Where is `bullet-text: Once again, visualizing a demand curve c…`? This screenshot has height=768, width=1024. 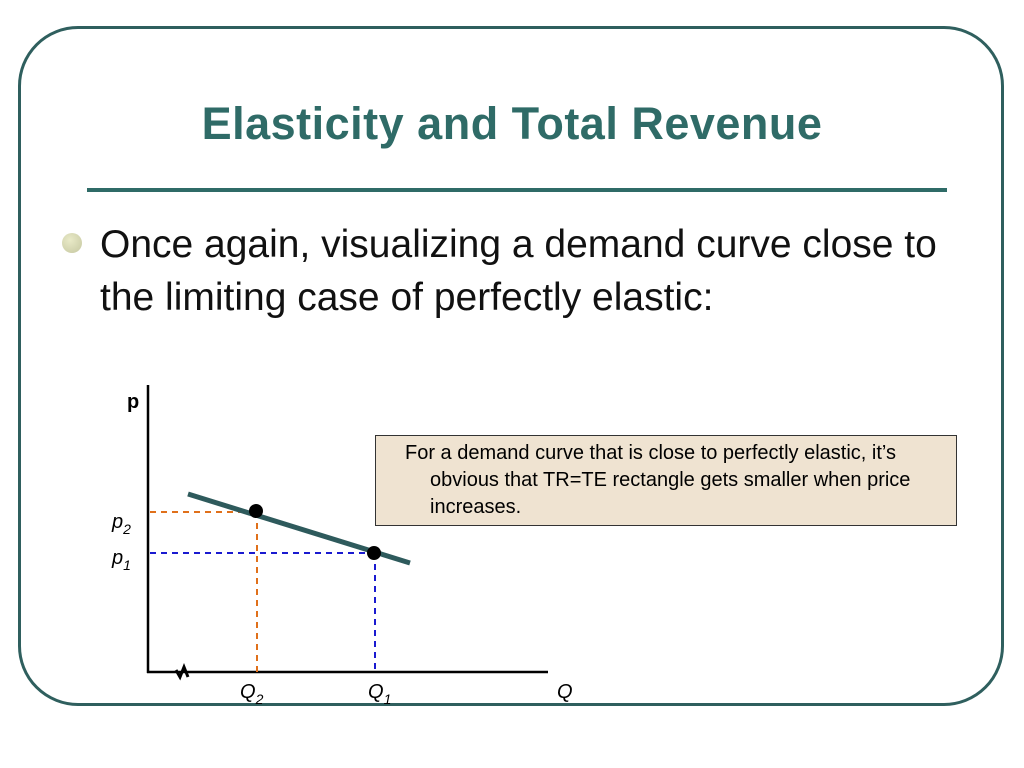
bullet-text: Once again, visualizing a demand curve c… is located at coordinates (518, 271).